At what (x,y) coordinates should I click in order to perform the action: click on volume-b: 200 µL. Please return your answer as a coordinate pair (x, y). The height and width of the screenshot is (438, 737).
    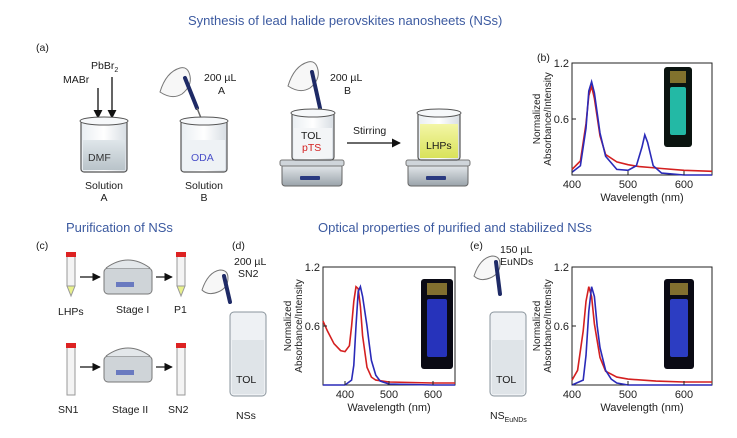
    Looking at the image, I should click on (346, 78).